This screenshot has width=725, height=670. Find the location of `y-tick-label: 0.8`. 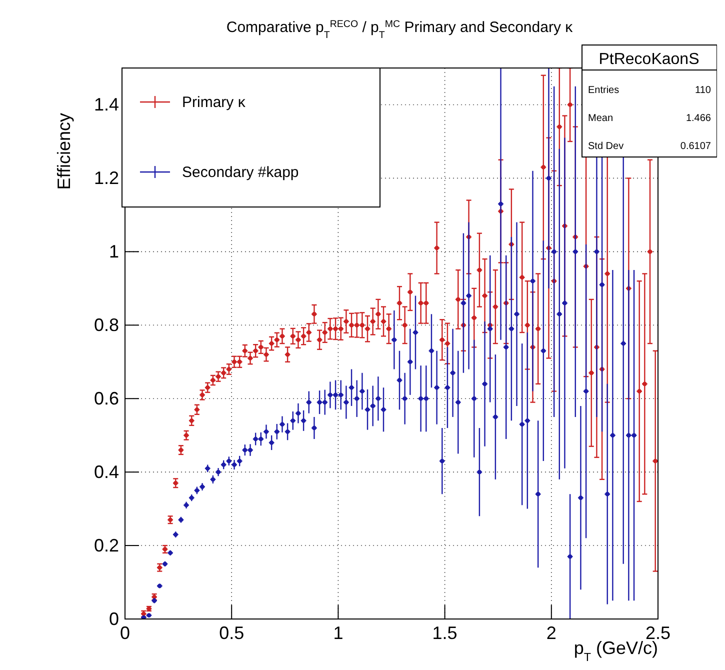

y-tick-label: 0.8 is located at coordinates (106, 325).